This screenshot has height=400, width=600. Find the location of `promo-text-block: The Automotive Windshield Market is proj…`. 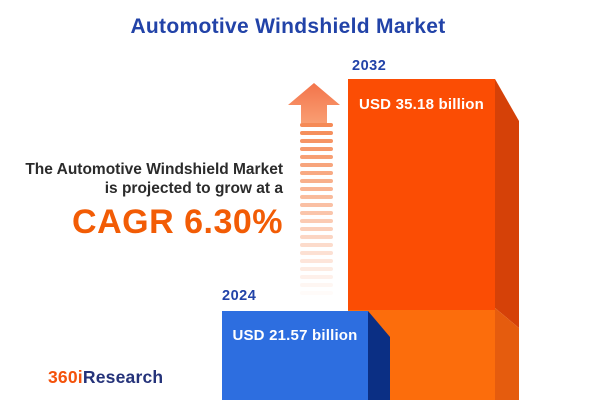

promo-text-block: The Automotive Windshield Market is proj… is located at coordinates (141, 201).